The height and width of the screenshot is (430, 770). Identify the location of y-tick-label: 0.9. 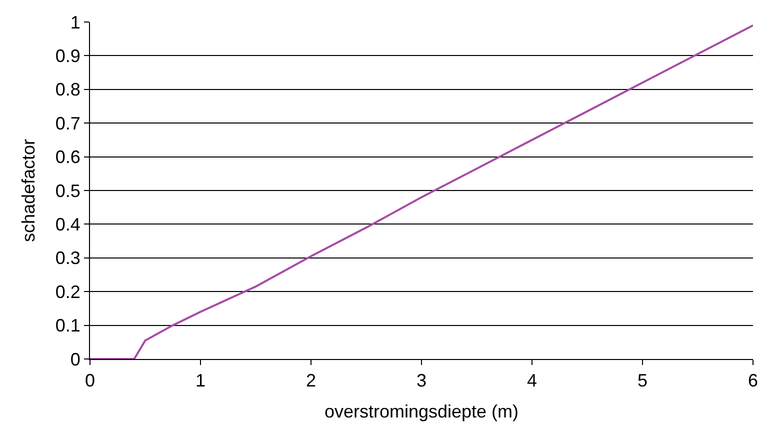
(67, 56).